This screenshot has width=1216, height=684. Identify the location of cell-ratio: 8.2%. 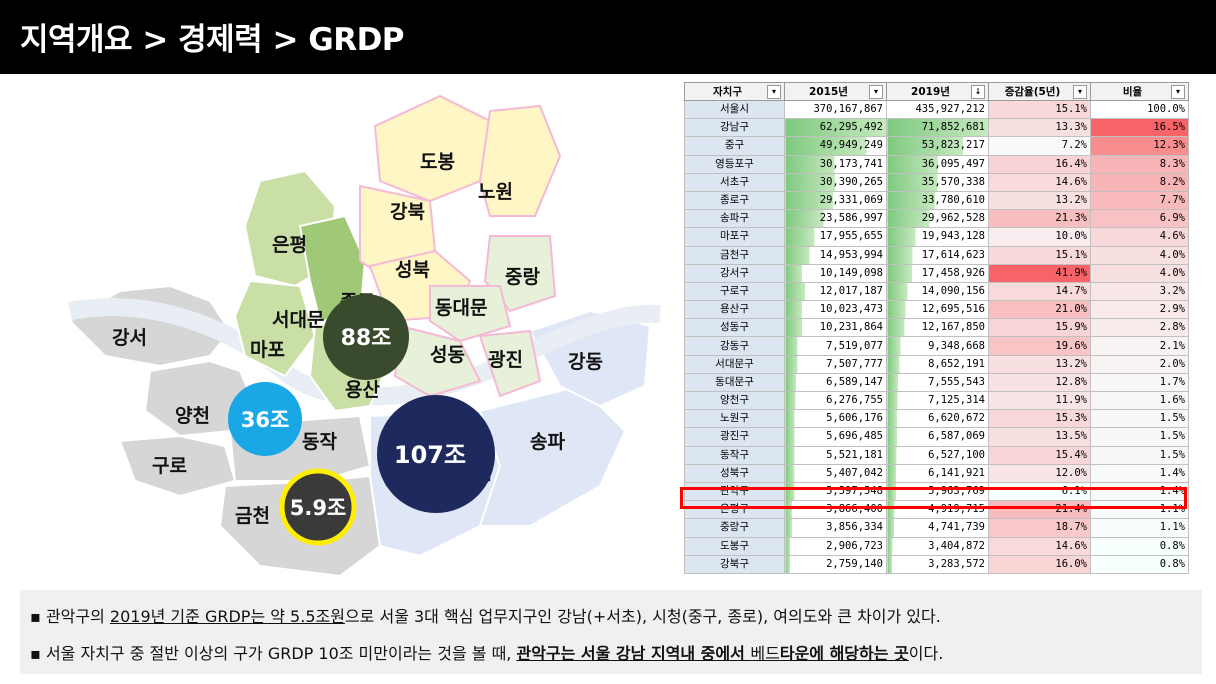
(1139, 182).